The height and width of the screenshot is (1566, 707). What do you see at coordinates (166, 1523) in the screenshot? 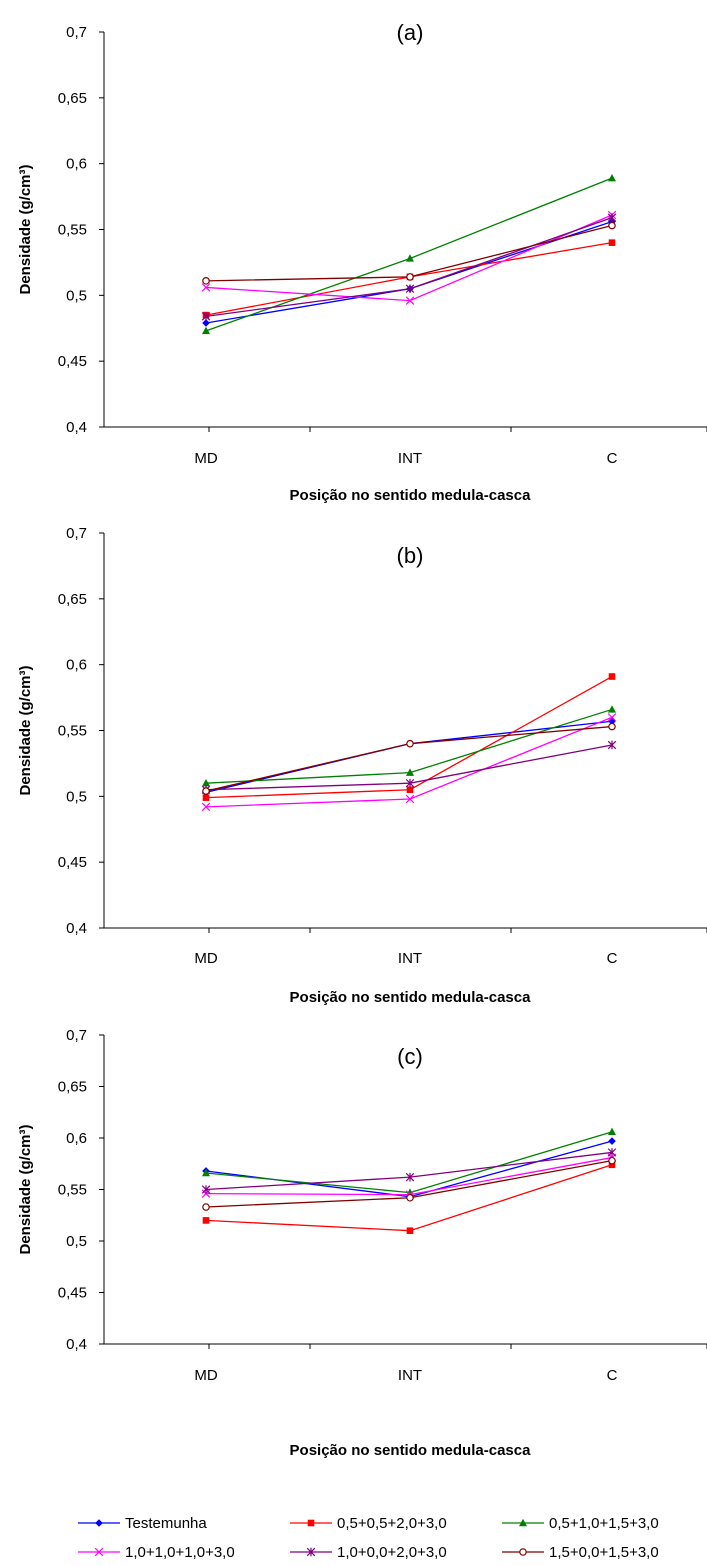
I see `legend-label: Testemunha` at bounding box center [166, 1523].